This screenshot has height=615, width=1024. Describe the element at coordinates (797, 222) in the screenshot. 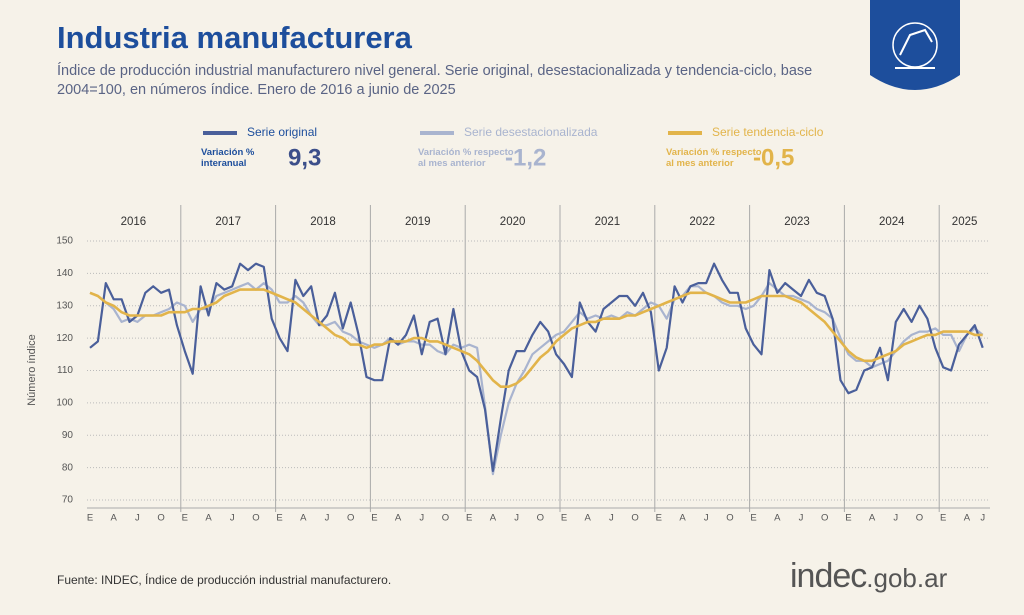

I see `year-label: 2023` at that location.